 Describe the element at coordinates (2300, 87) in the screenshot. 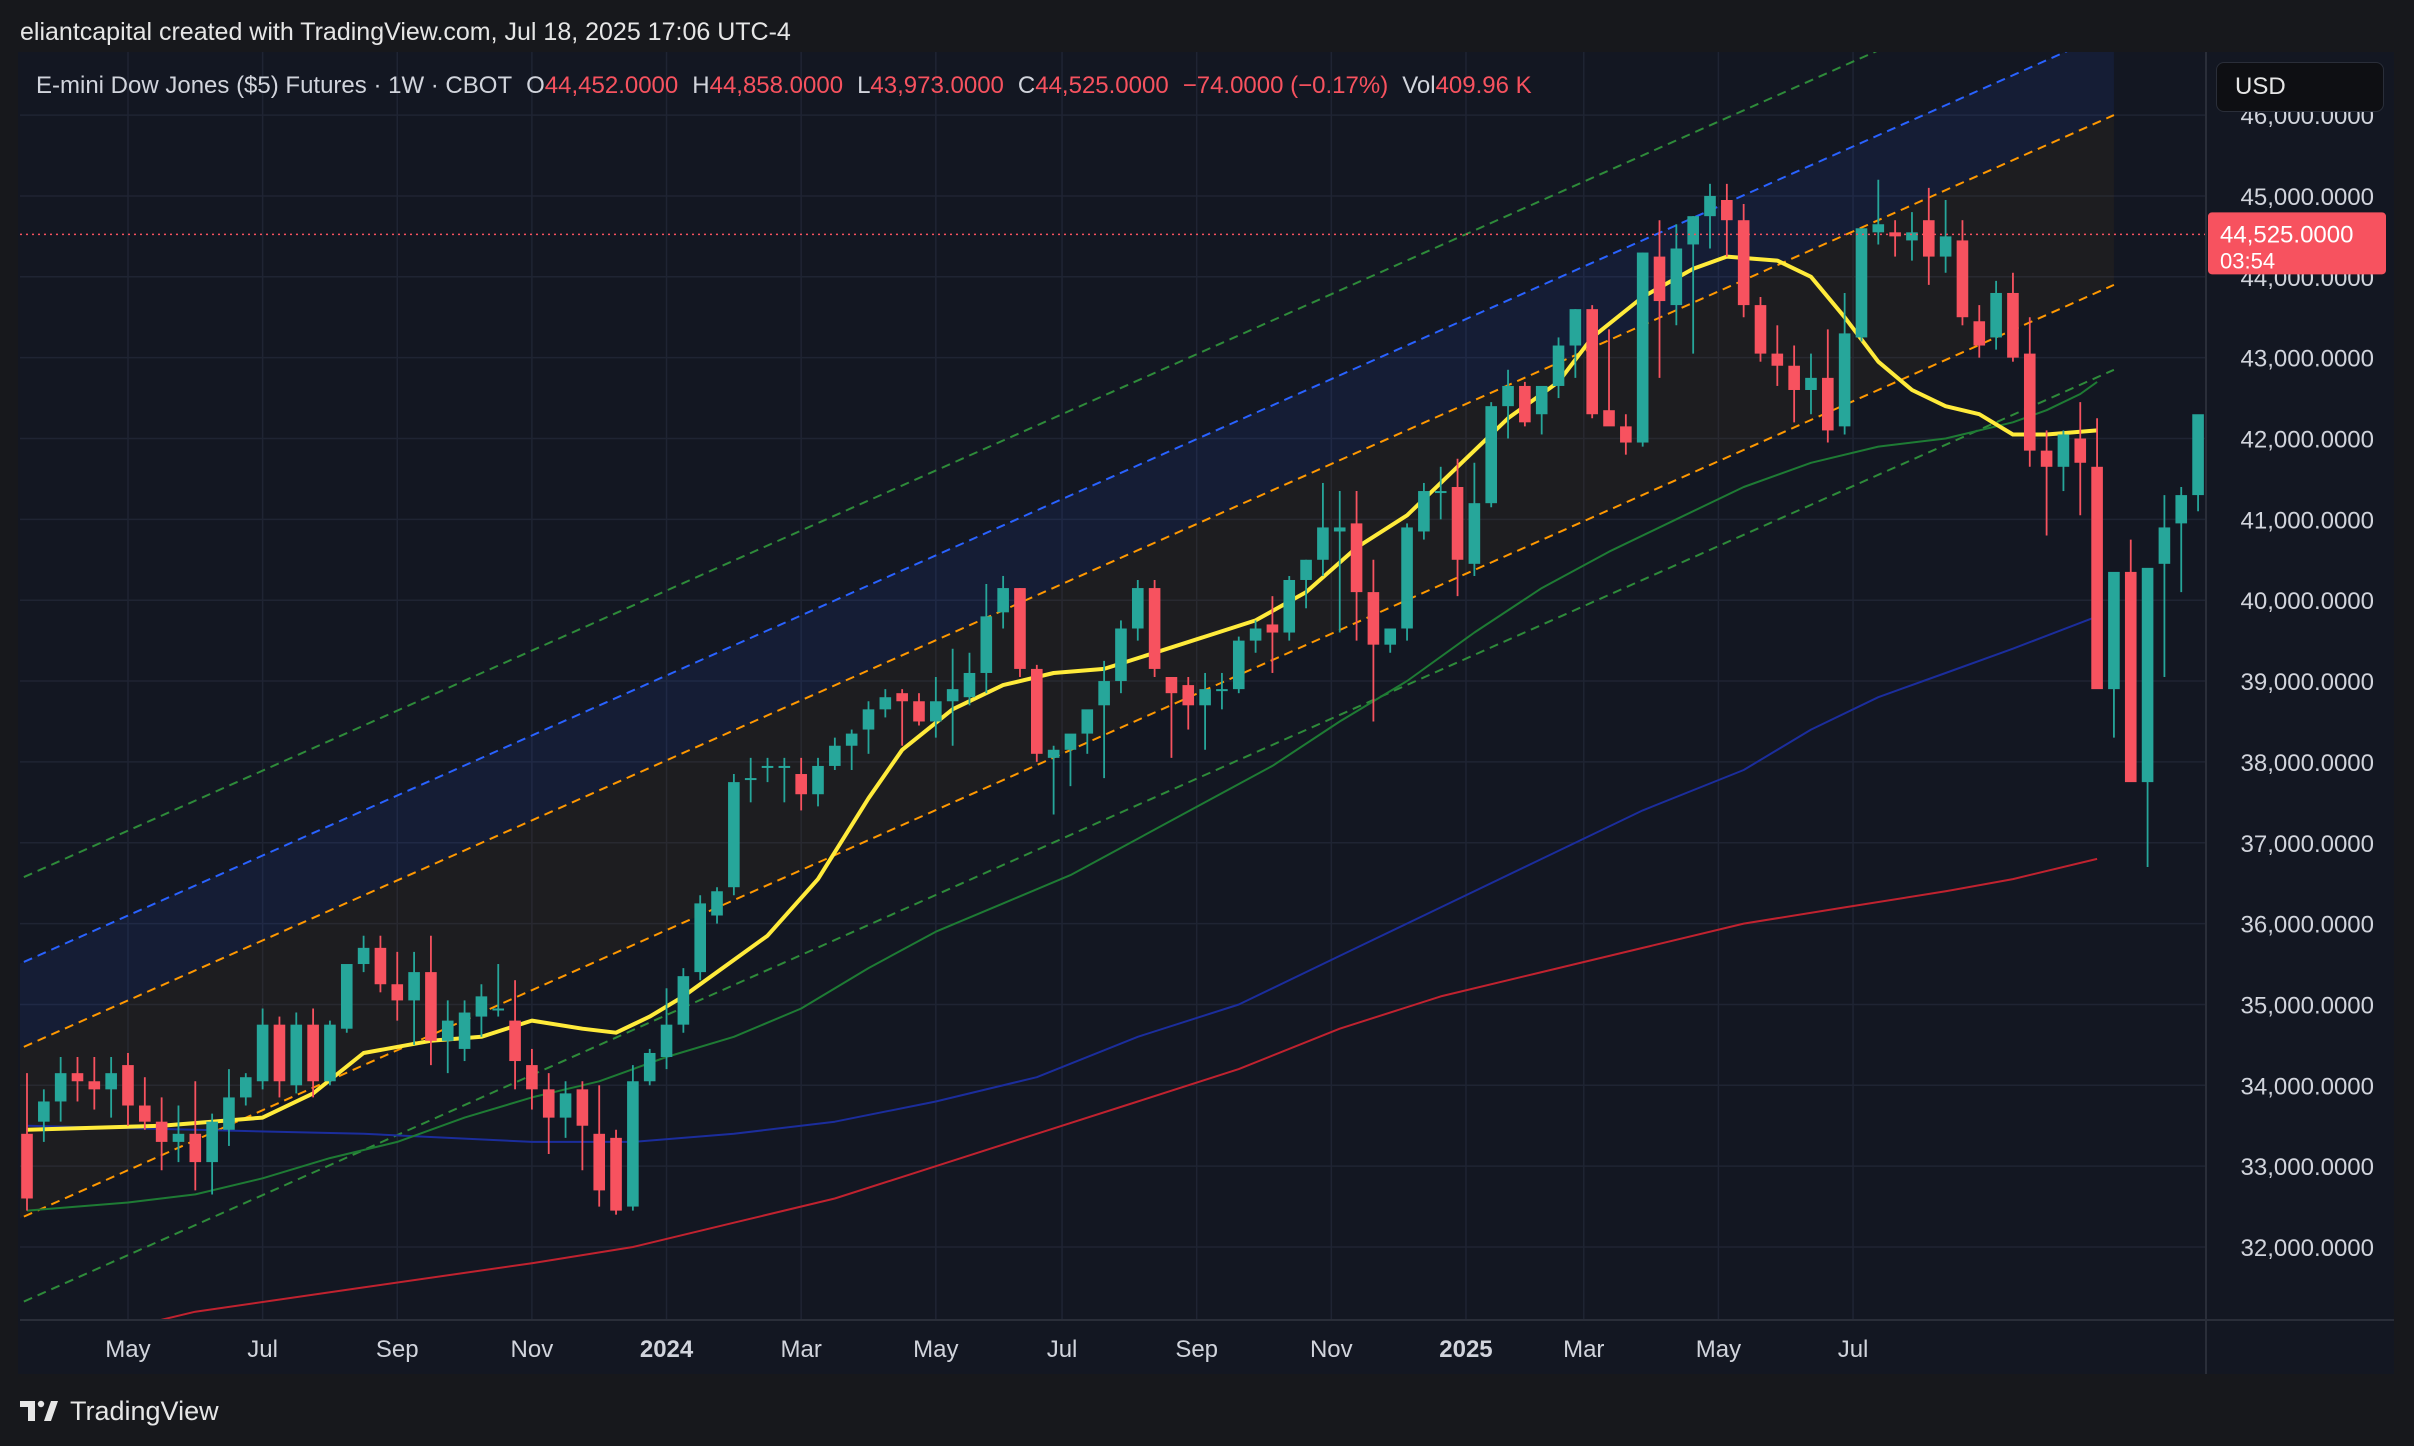

I see `currency-button: USD` at that location.